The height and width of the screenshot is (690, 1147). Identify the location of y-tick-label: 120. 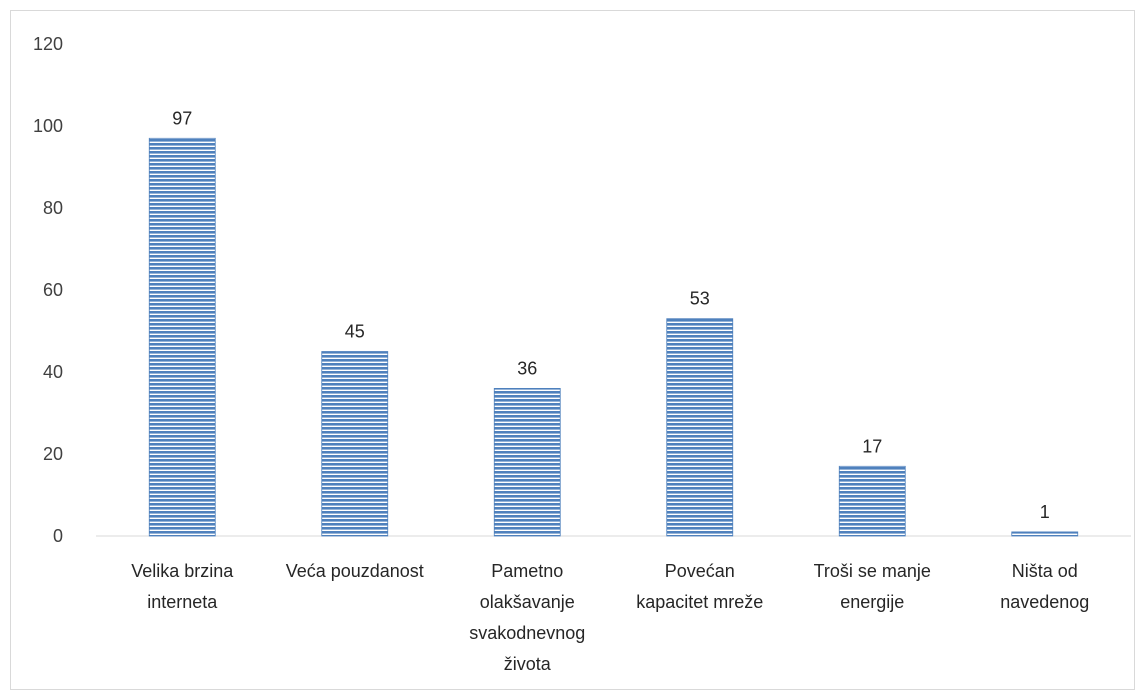
(48, 44).